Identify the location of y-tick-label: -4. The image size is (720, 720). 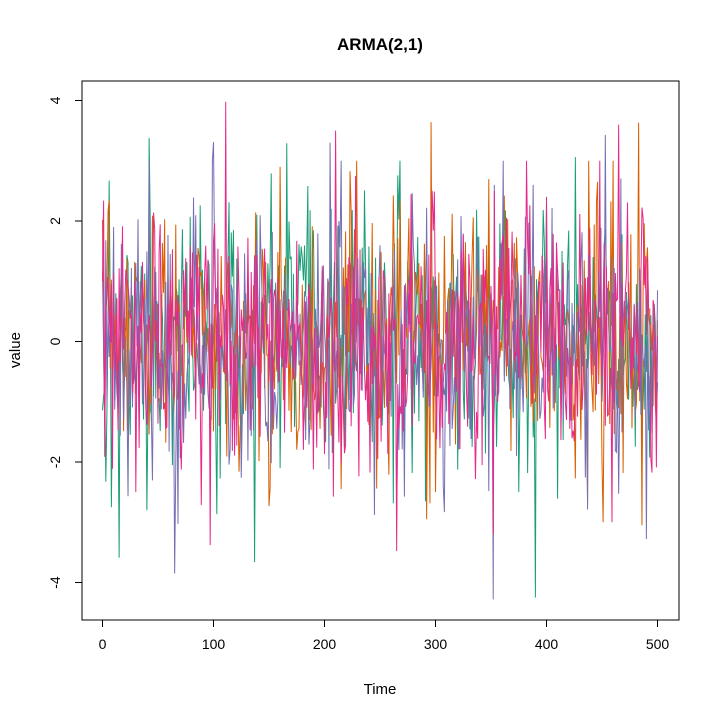
(55, 582).